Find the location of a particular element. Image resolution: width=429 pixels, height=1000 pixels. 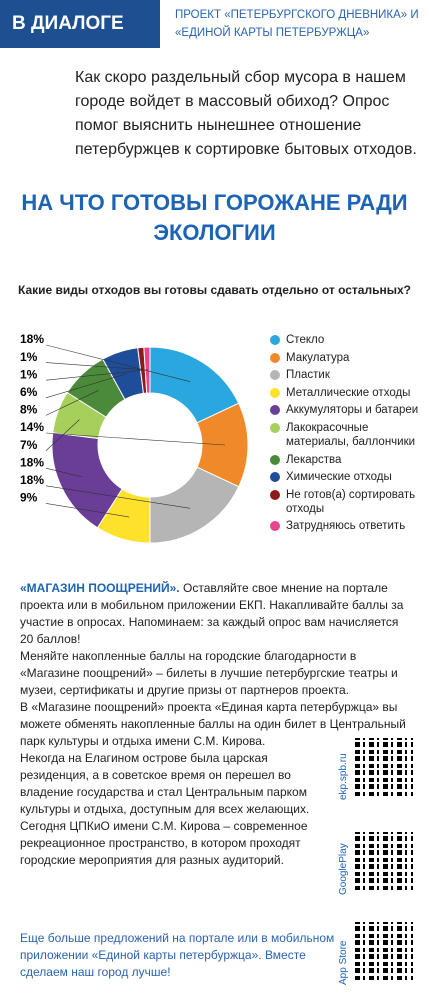

legend-label: Аккумуляторы и батареи is located at coordinates (352, 410).